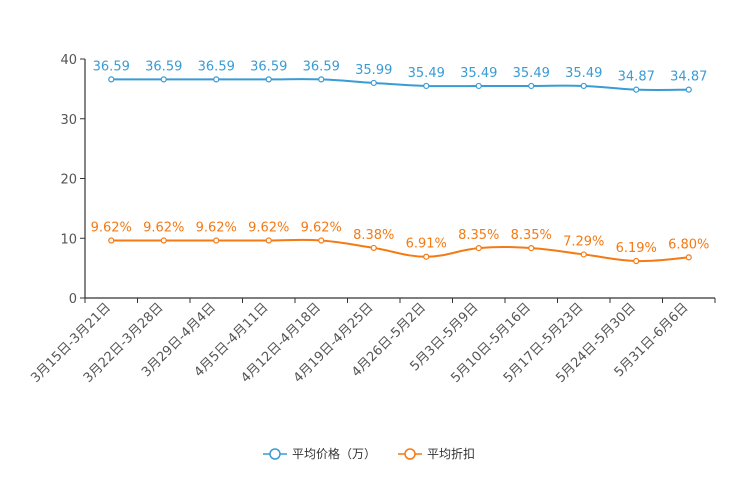  I want to click on data-label: 8.38%, so click(373, 235).